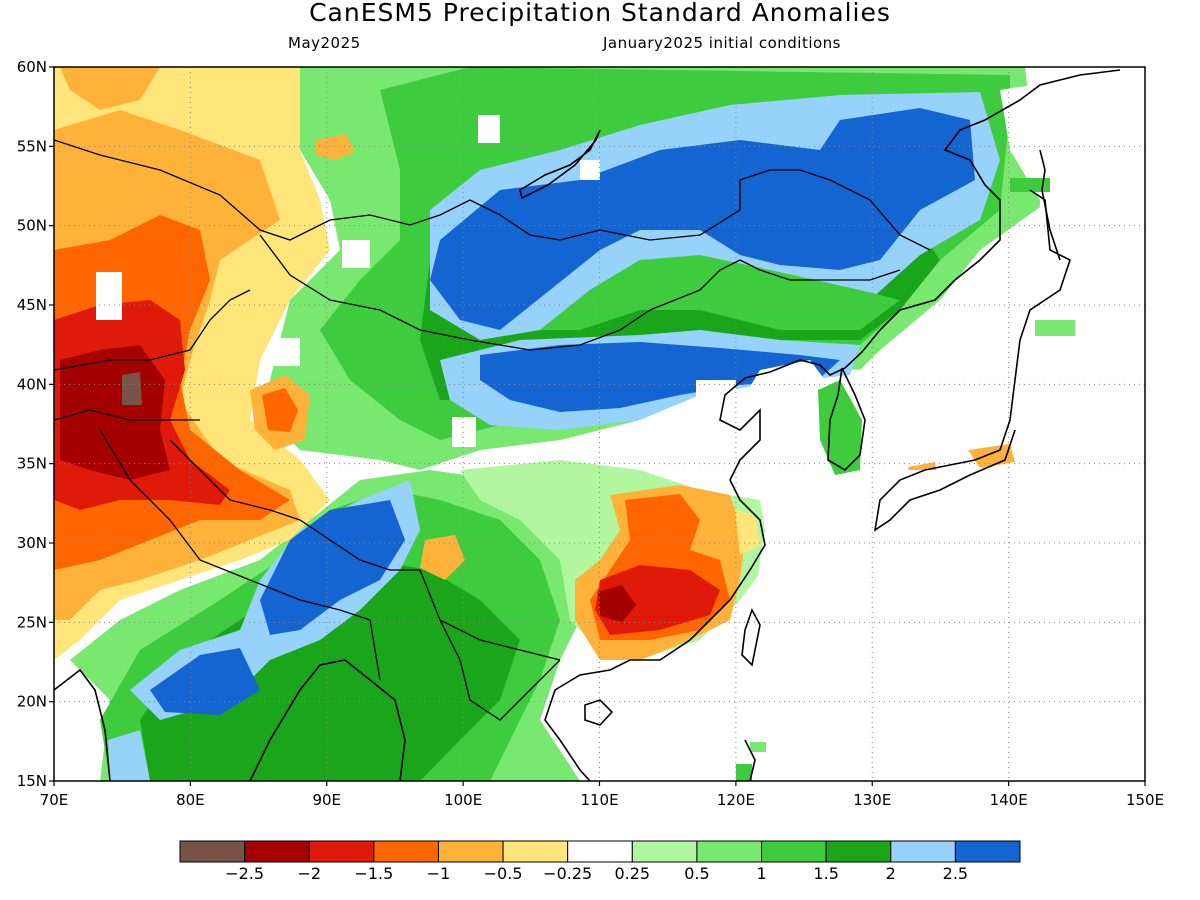  I want to click on map-title: CanESM5 Precipitation Standard Anomalies, so click(600, 13).